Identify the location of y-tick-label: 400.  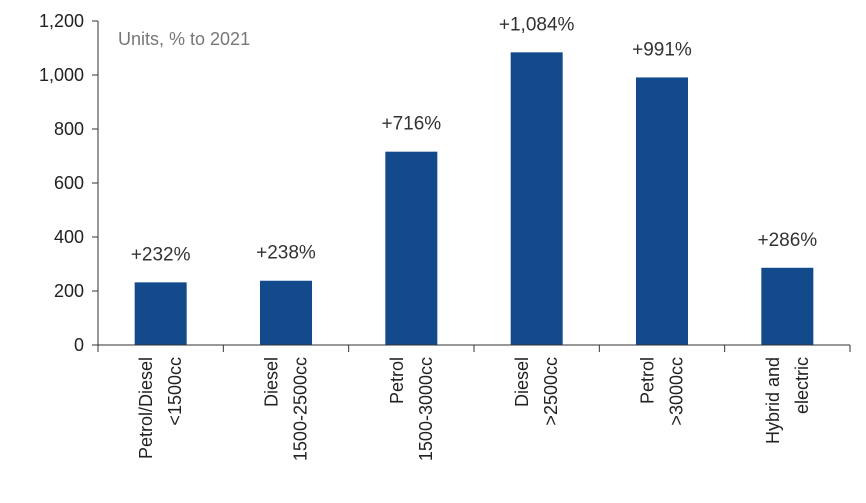
(69, 237).